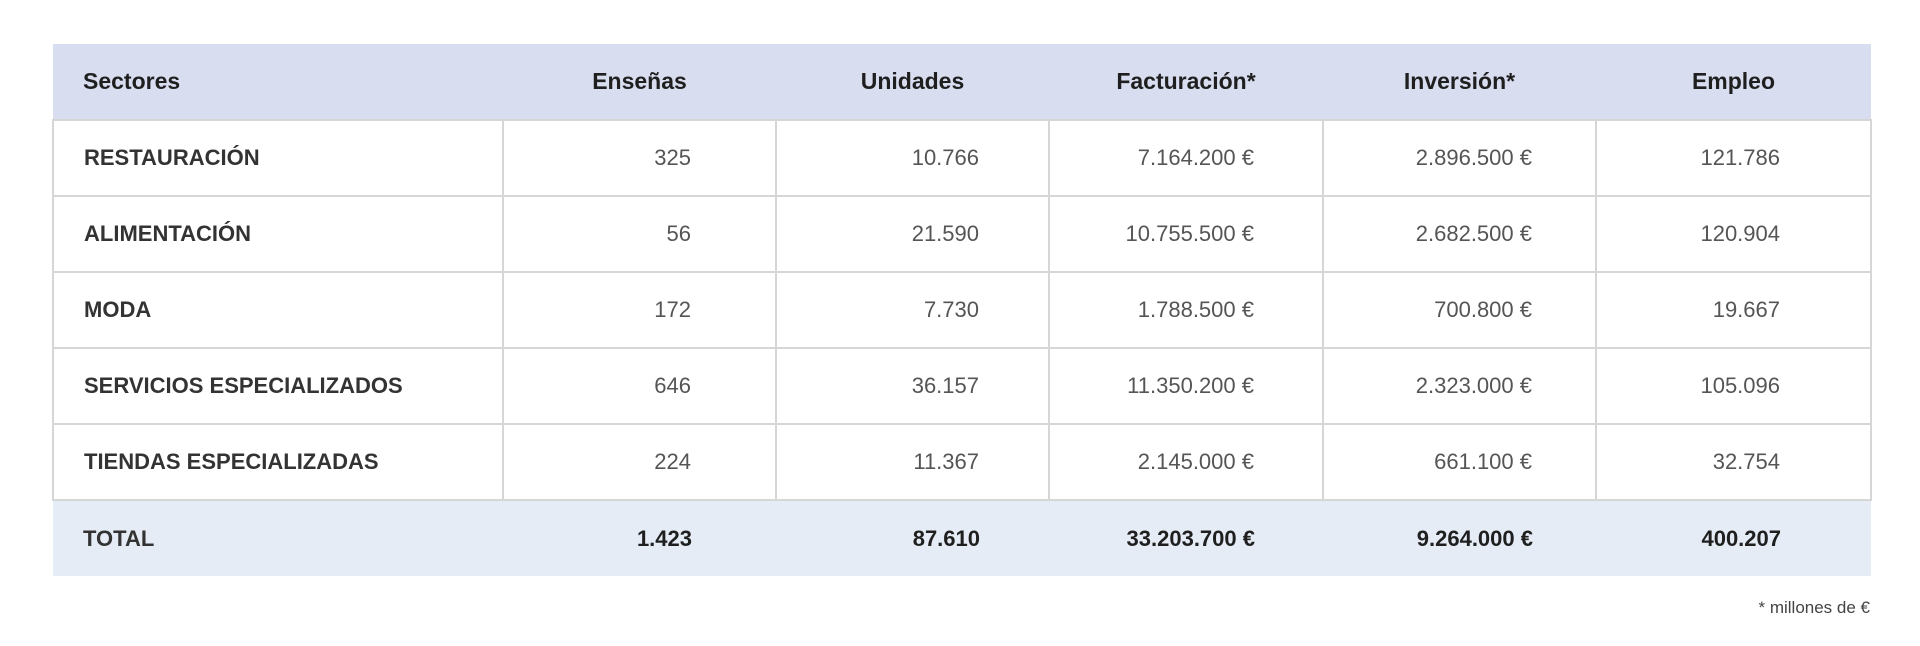 The width and height of the screenshot is (1920, 646). I want to click on total-facturacion: 33.203.700 €, so click(1190, 538).